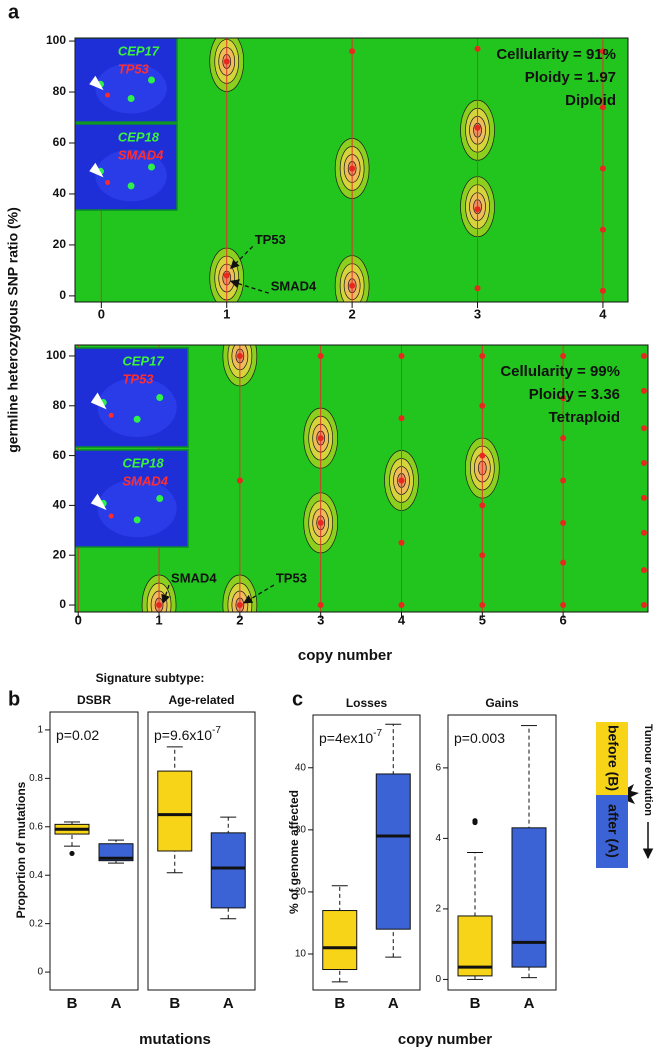  Describe the element at coordinates (352, 313) in the screenshot. I see `x-tick-label: 2` at that location.